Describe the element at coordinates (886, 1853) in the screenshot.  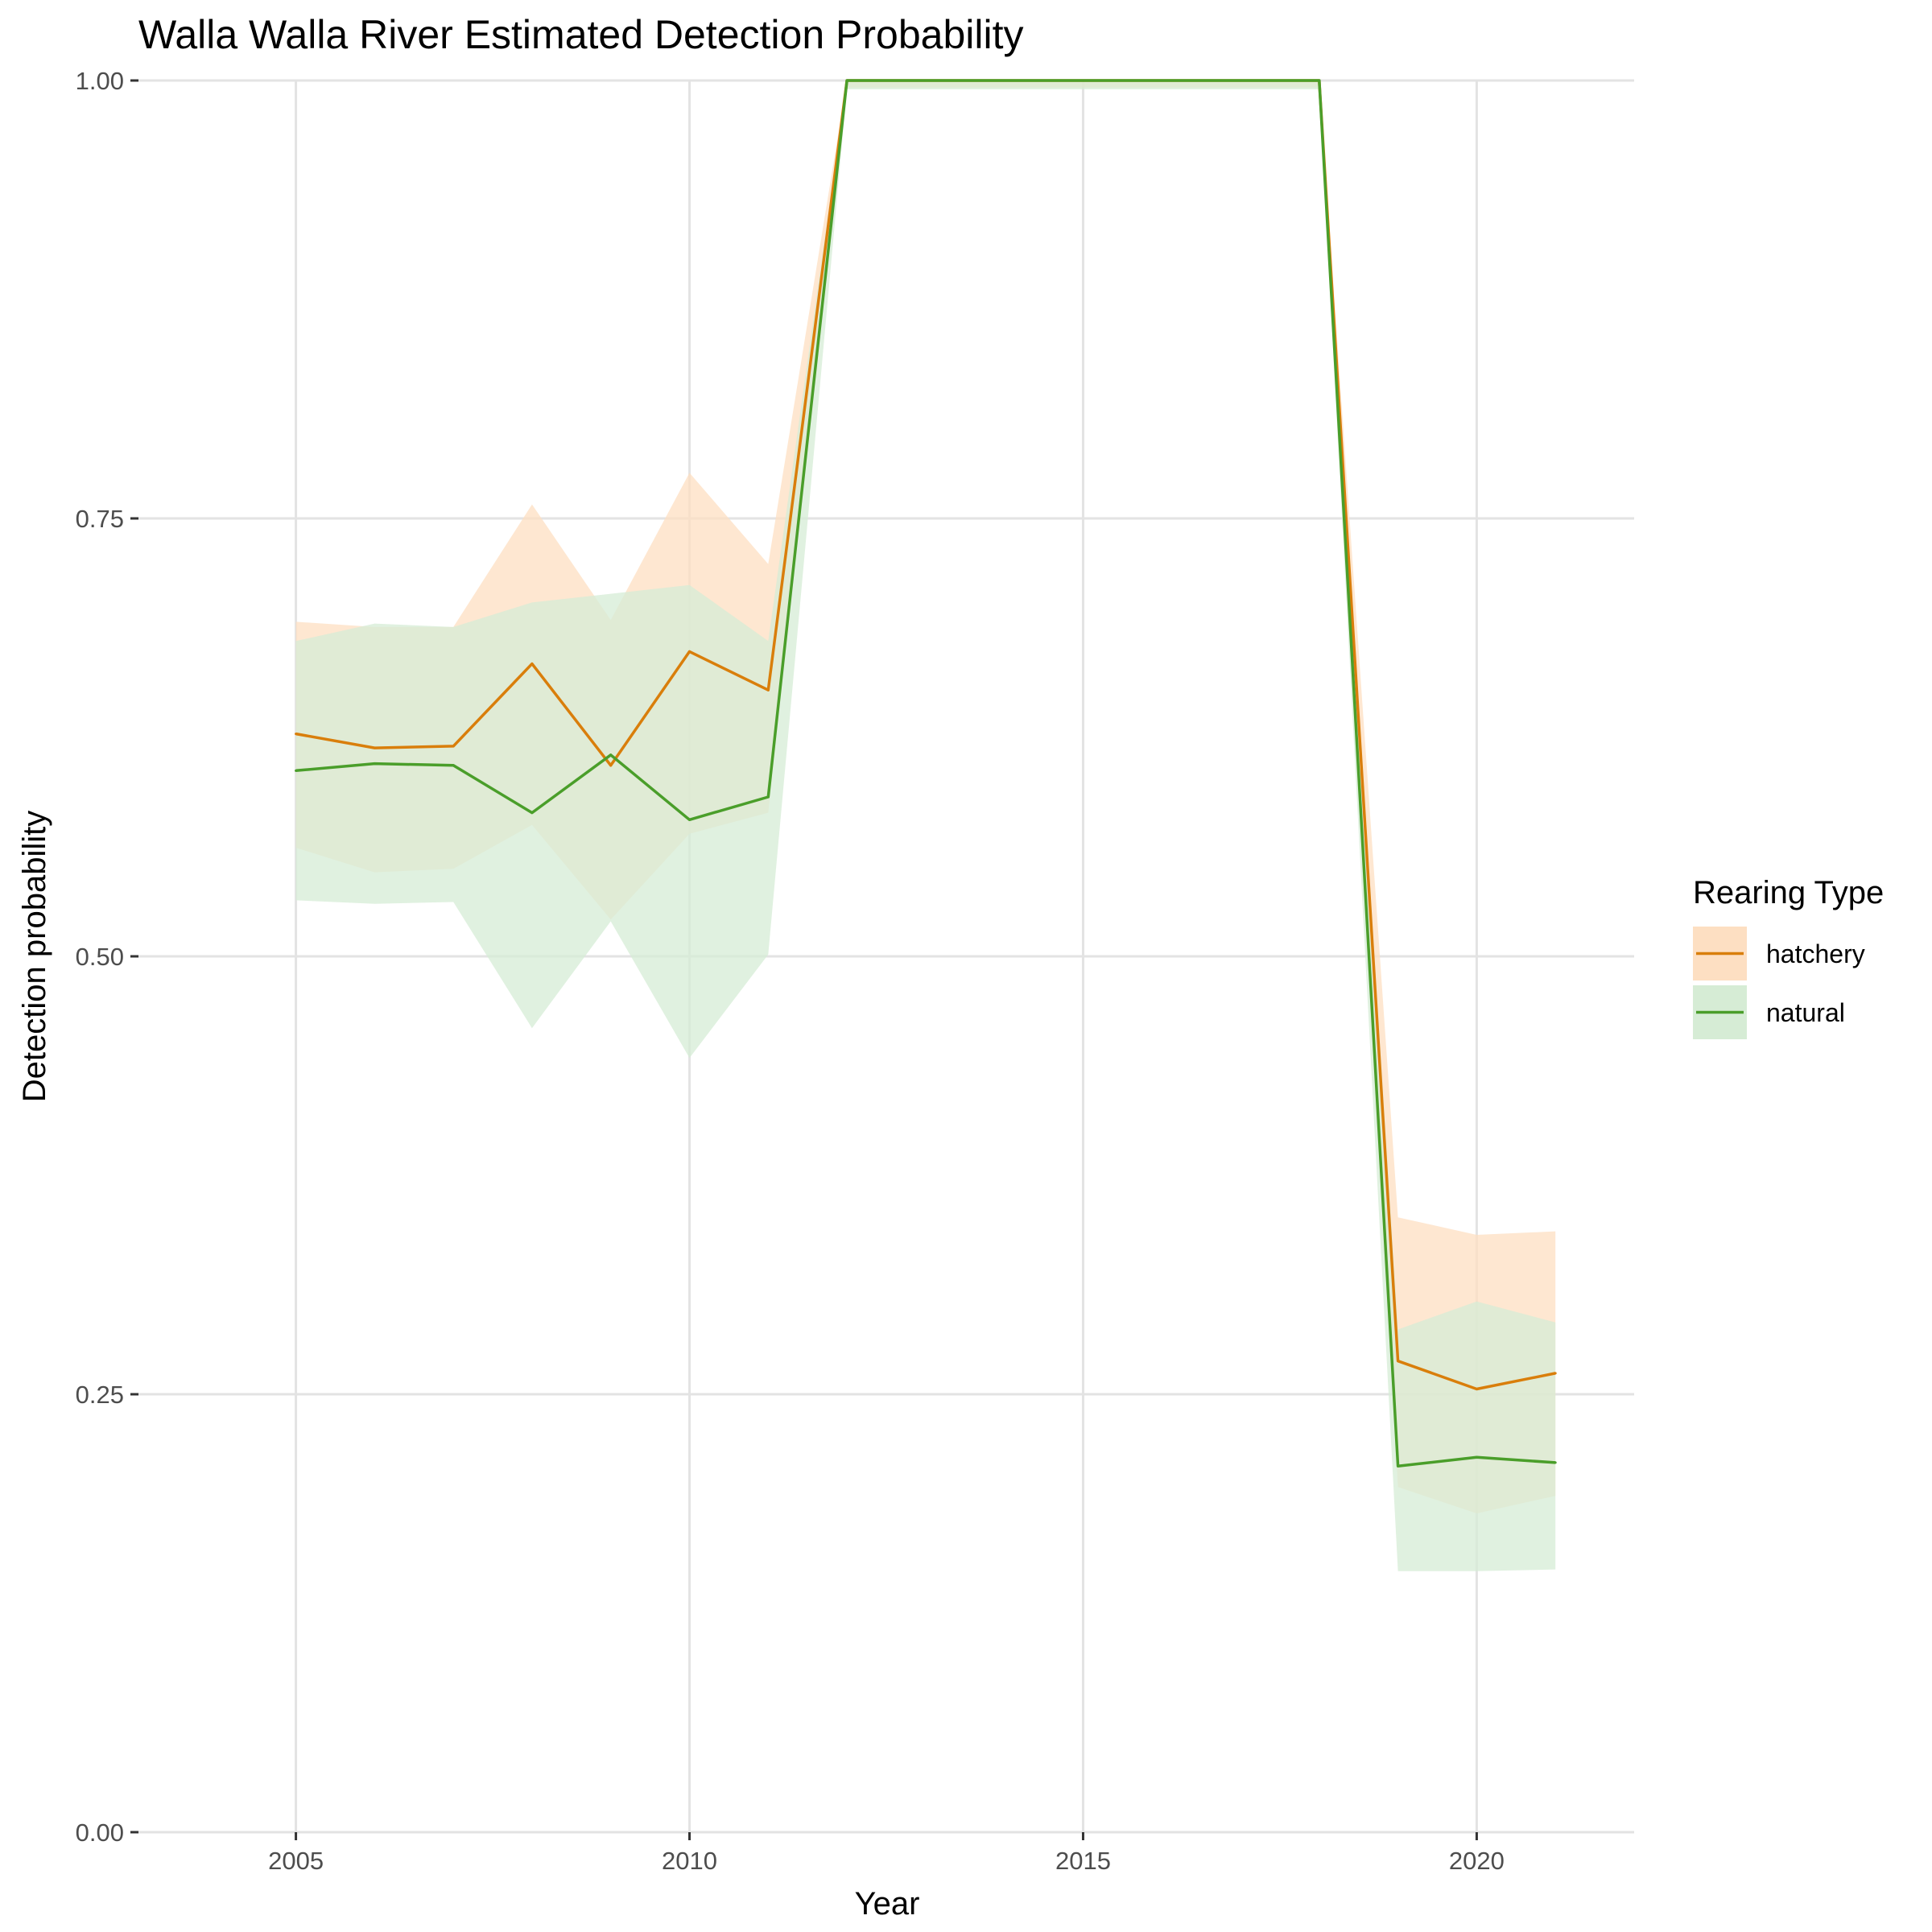
I see `x-axis: 2005 2010 2015 2020` at that location.